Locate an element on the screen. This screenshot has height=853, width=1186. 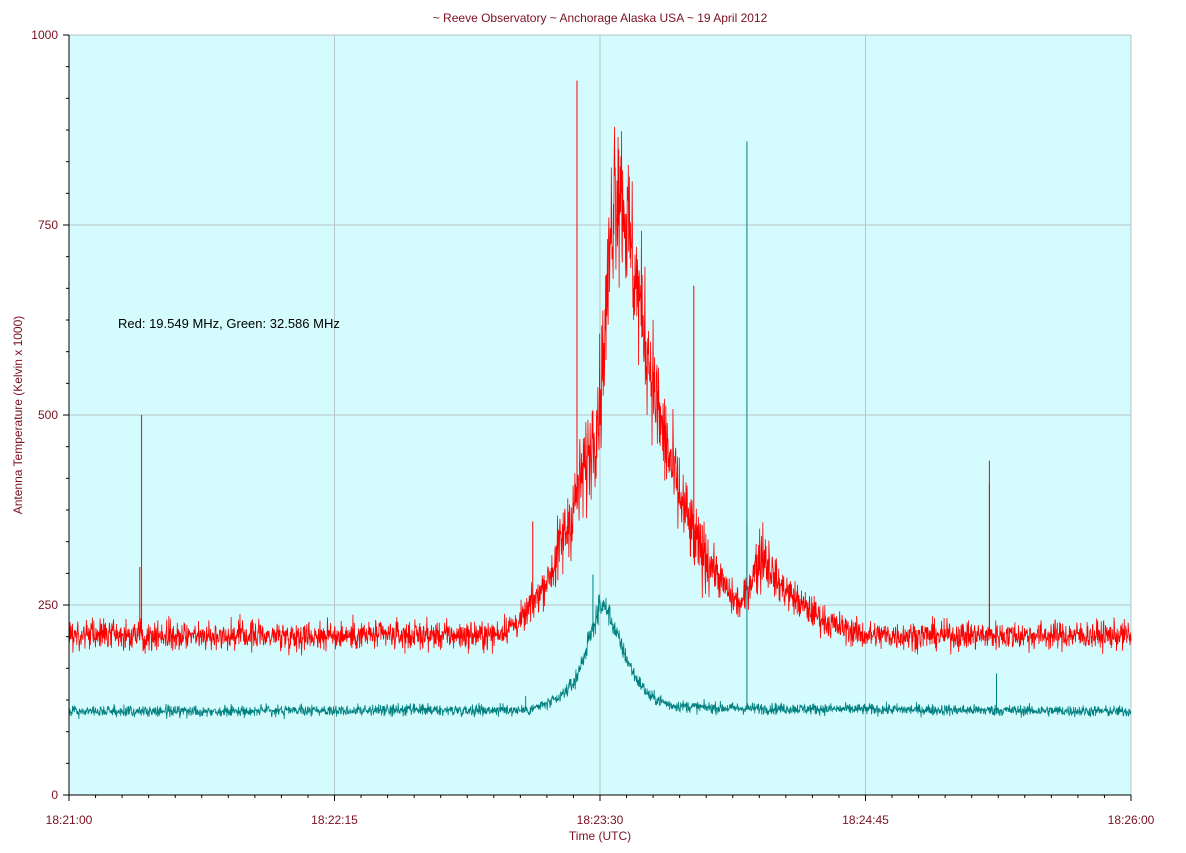
x-tick-label-1: 18:22:15 is located at coordinates (334, 820).